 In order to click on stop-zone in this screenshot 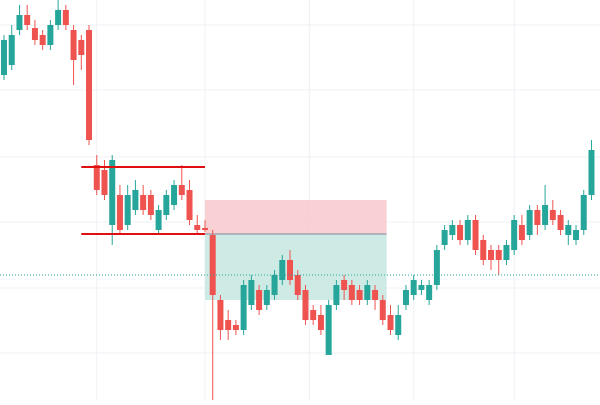, I will do `click(295, 217)`.